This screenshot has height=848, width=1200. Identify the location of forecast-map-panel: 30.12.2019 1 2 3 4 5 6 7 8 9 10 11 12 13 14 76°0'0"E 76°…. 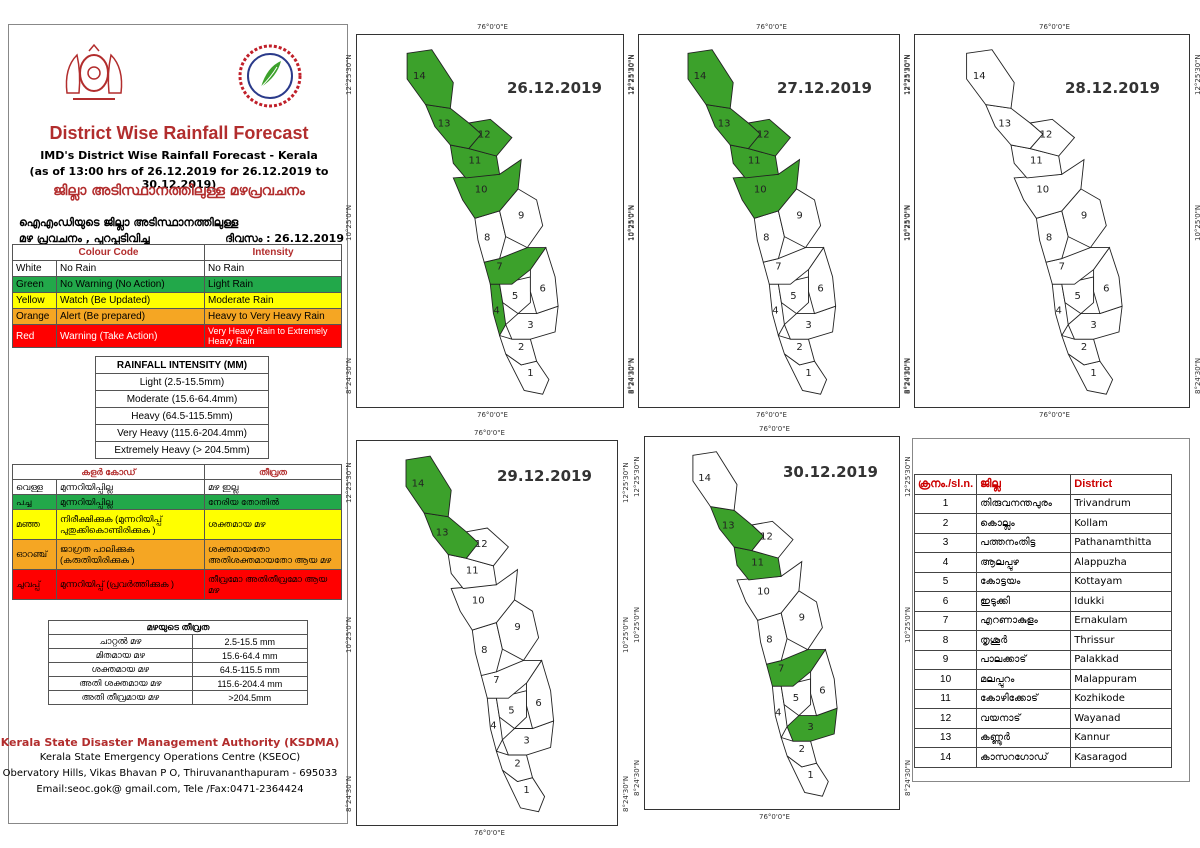
(772, 623).